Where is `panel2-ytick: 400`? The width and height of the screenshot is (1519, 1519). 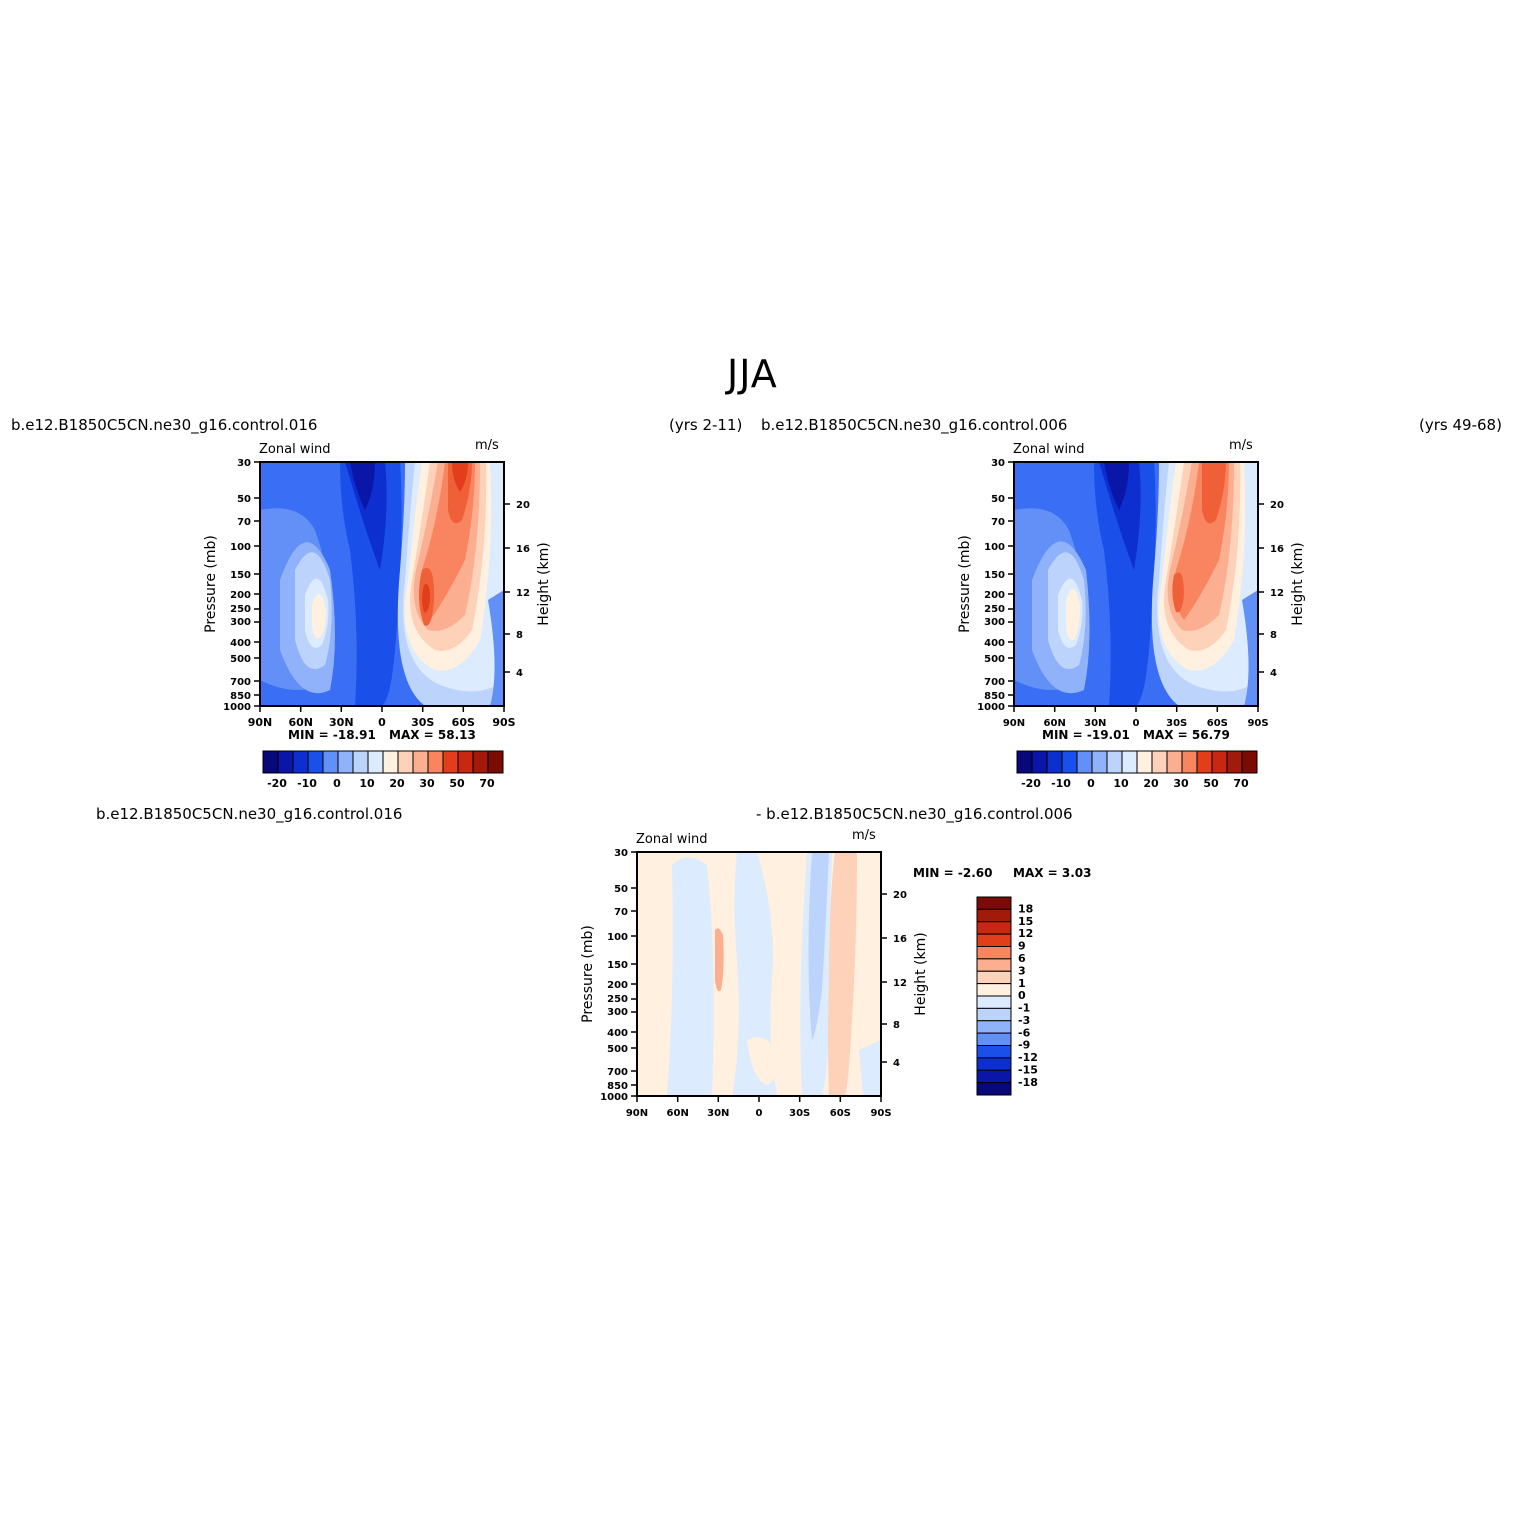
panel2-ytick: 400 is located at coordinates (994, 643).